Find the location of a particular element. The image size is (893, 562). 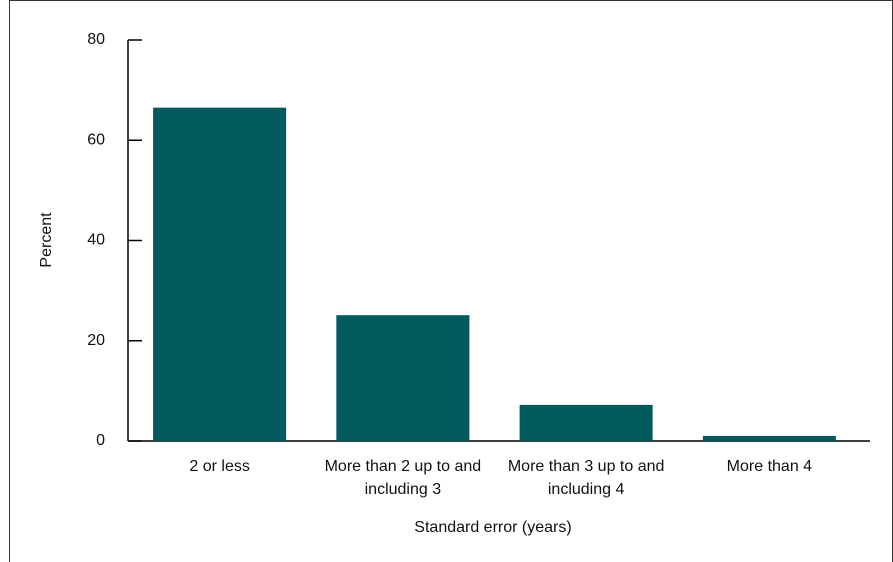

y-axis-label: Percent is located at coordinates (46, 240).